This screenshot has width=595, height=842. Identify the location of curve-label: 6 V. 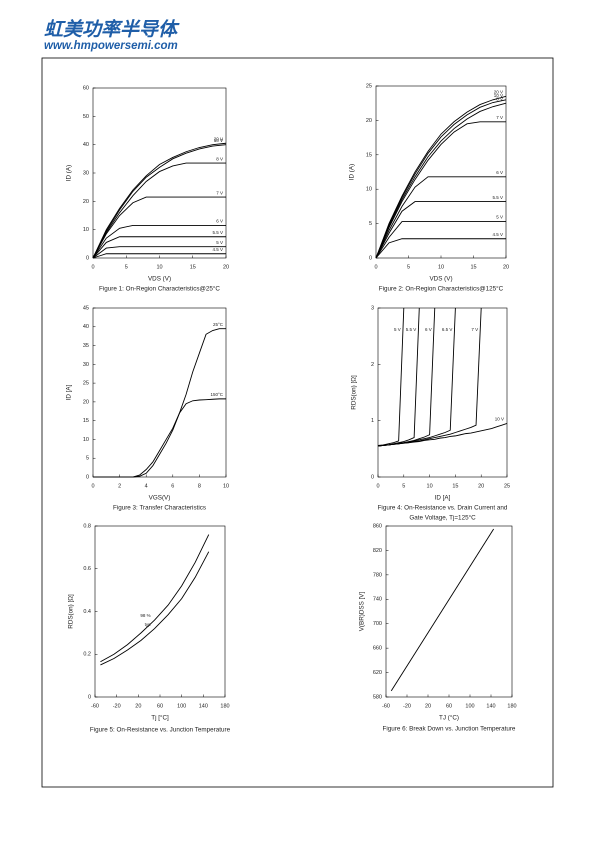
(219, 221).